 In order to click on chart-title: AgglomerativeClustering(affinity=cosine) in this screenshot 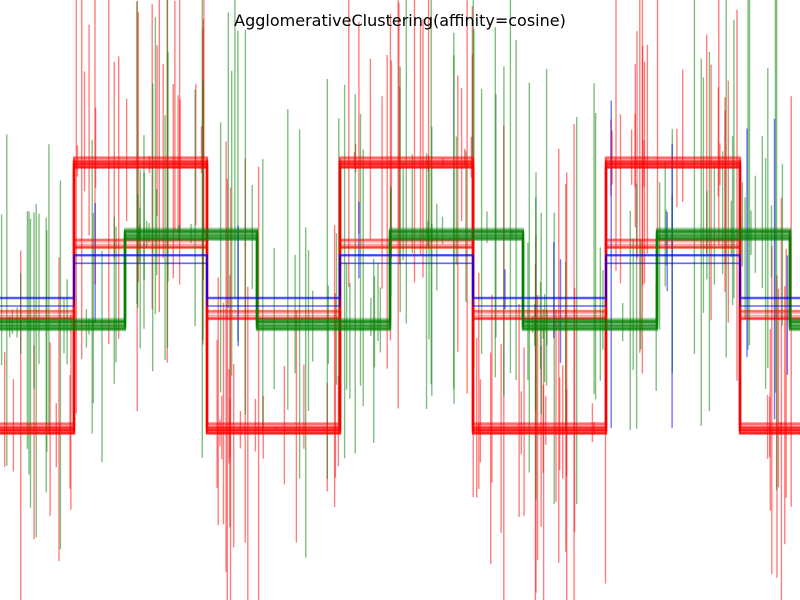, I will do `click(400, 20)`.